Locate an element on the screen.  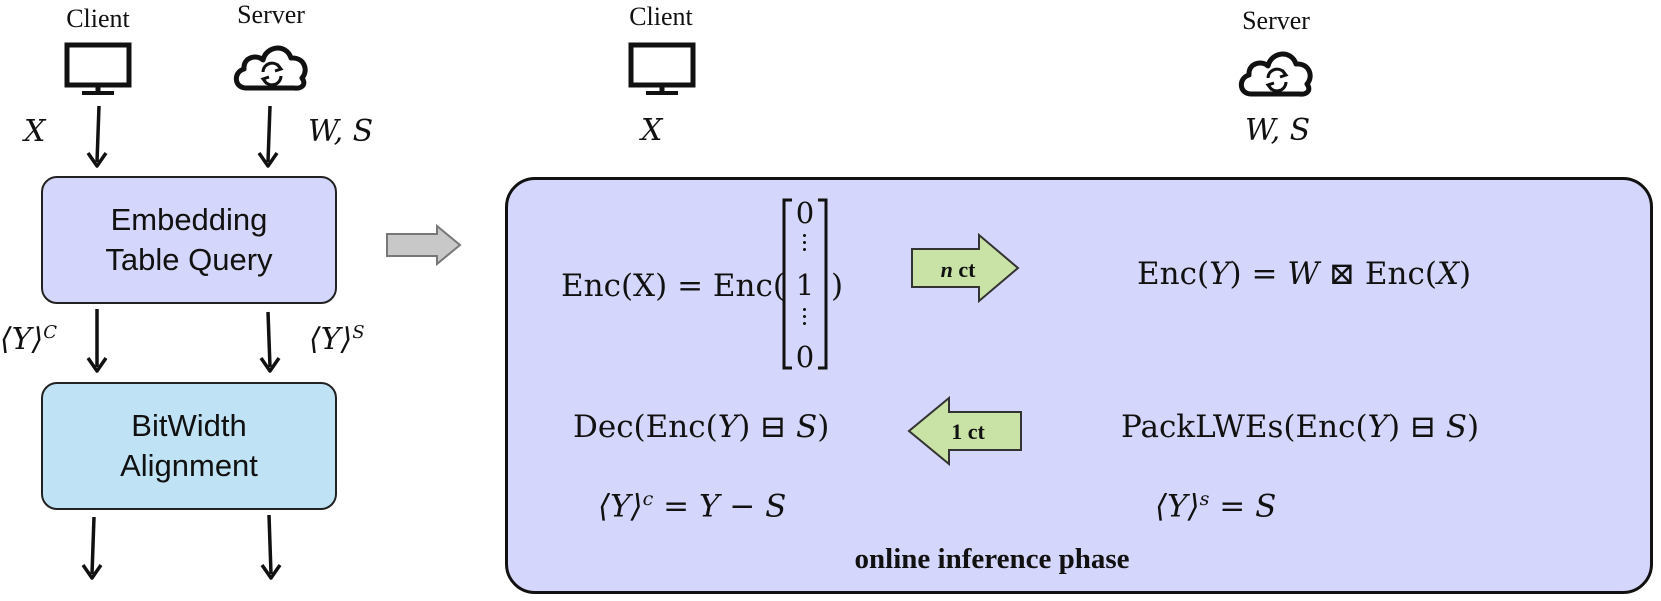
left-server-share-sup: S is located at coordinates (358, 332).